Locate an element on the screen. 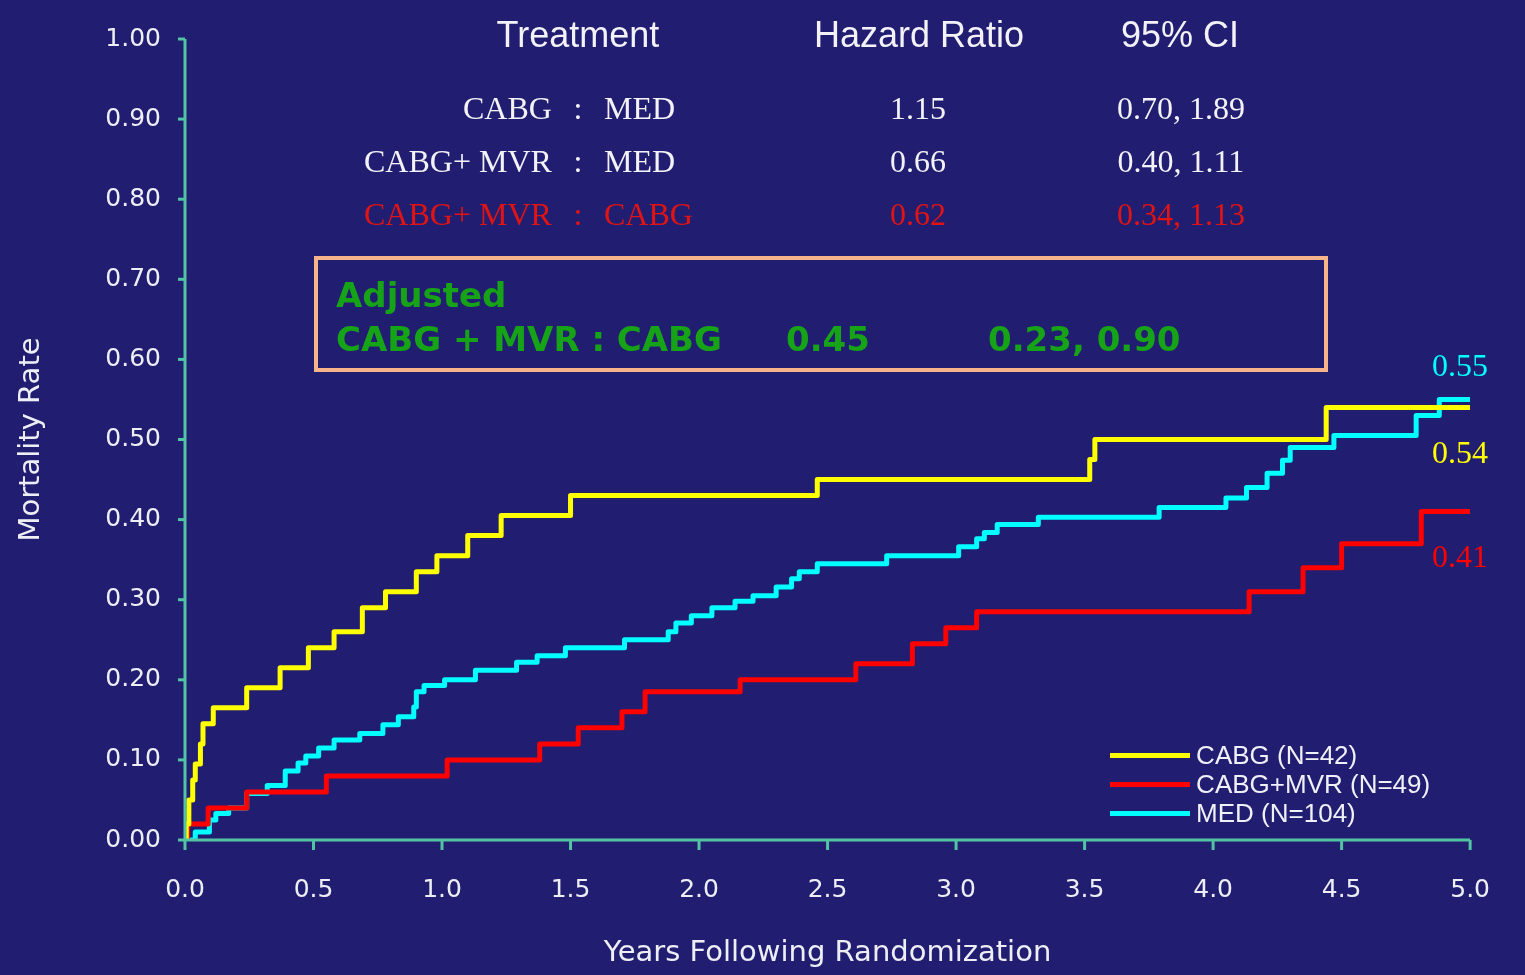  x-tick-label: 0.5 is located at coordinates (313, 888).